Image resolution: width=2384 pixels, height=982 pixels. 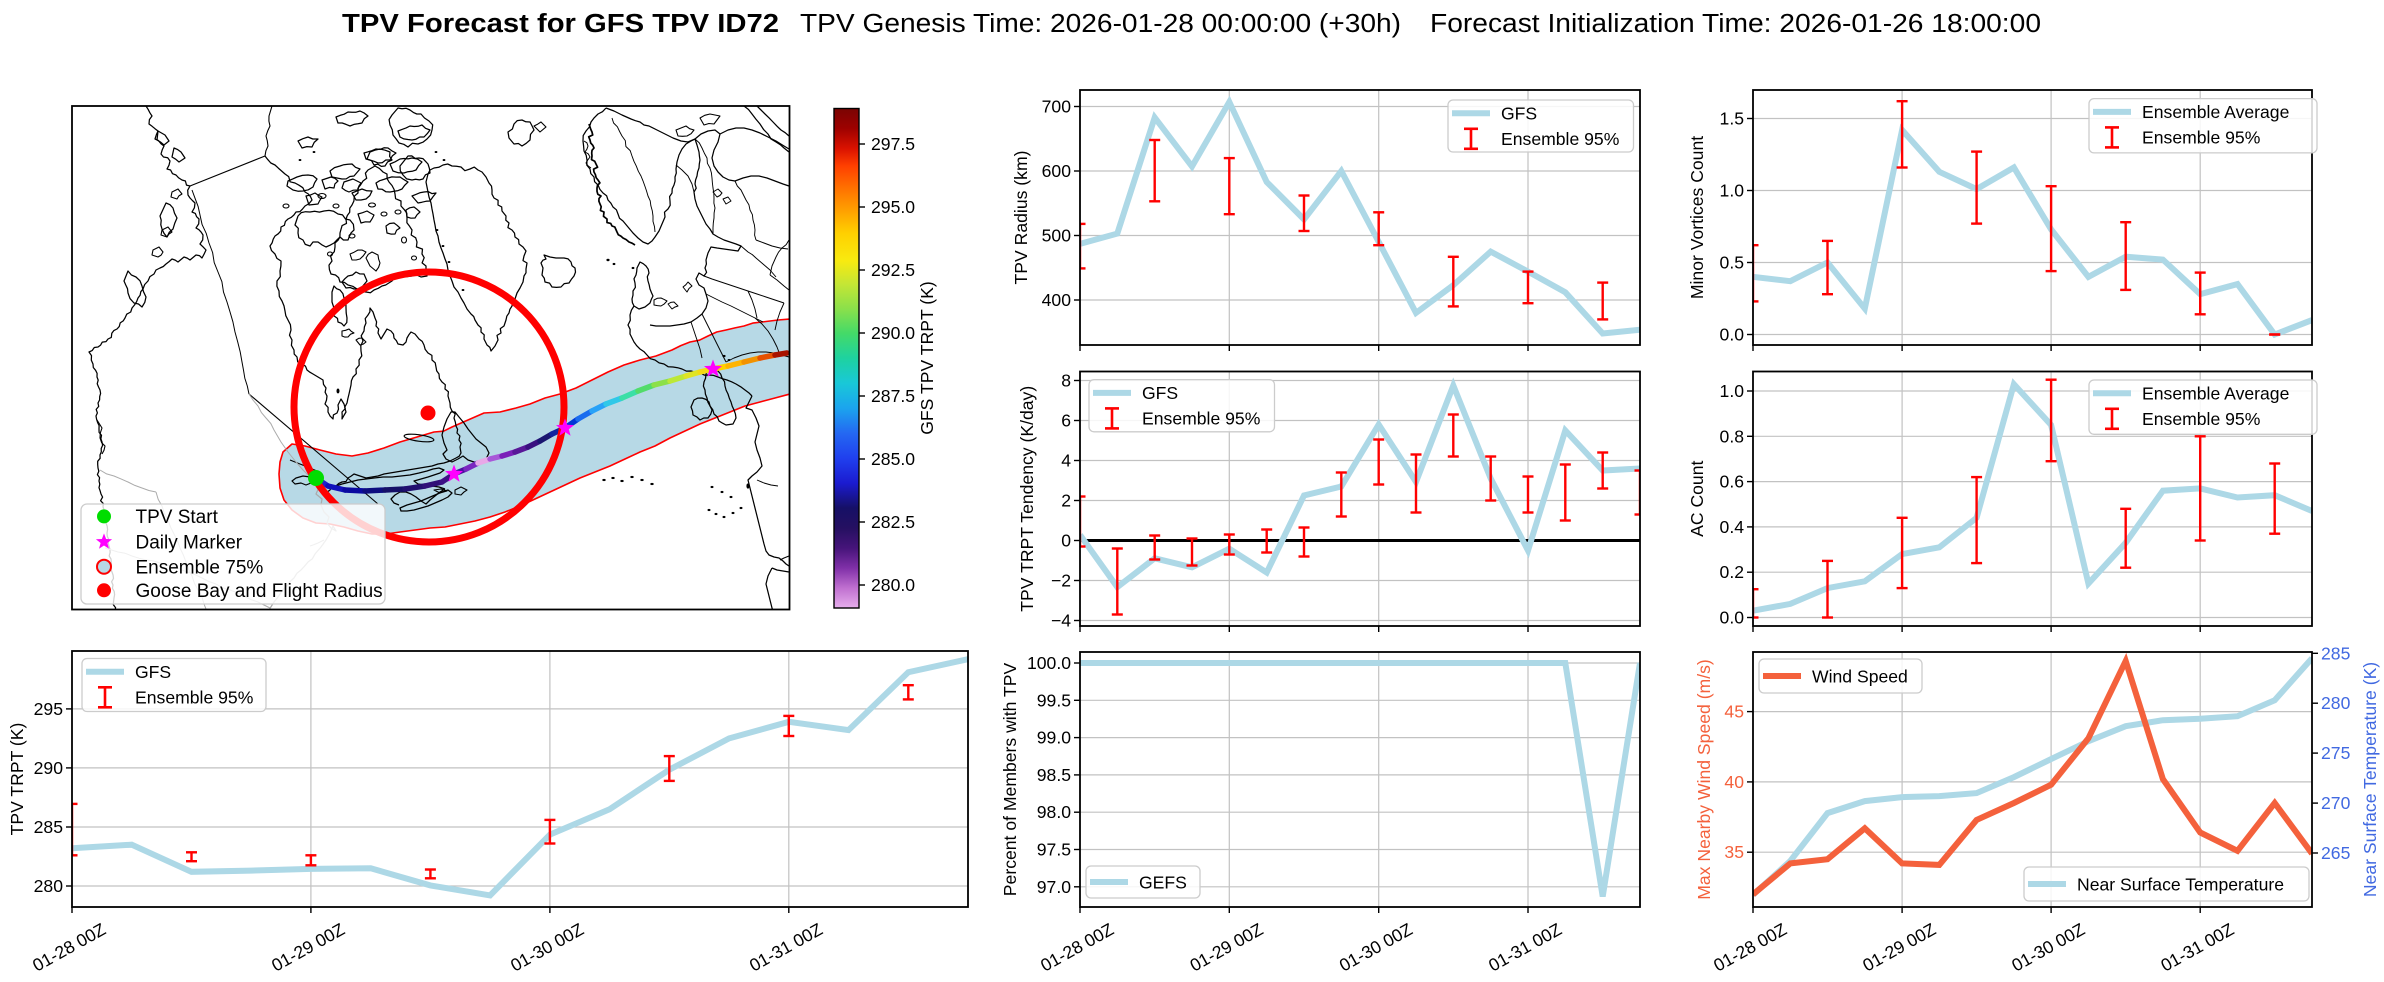 What do you see at coordinates (2336, 853) in the screenshot?
I see `svg-text: 265` at bounding box center [2336, 853].